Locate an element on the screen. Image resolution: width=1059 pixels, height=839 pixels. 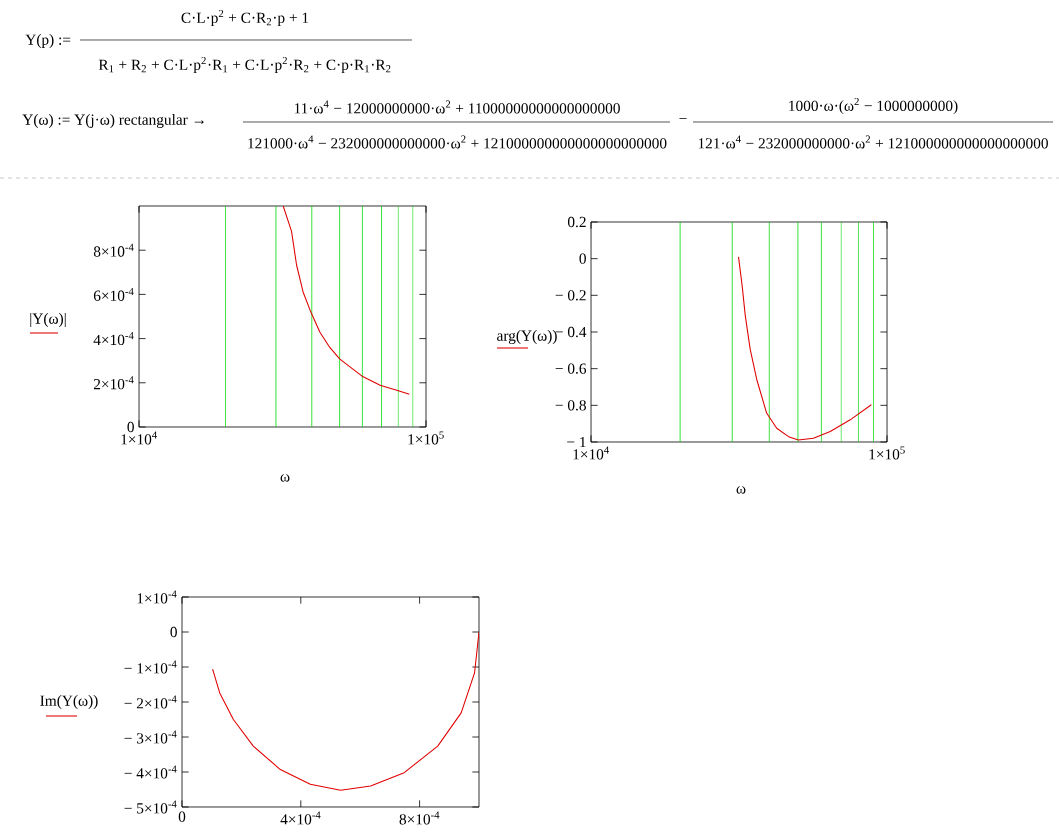
y-tick-label: − 1 is located at coordinates (576, 442).